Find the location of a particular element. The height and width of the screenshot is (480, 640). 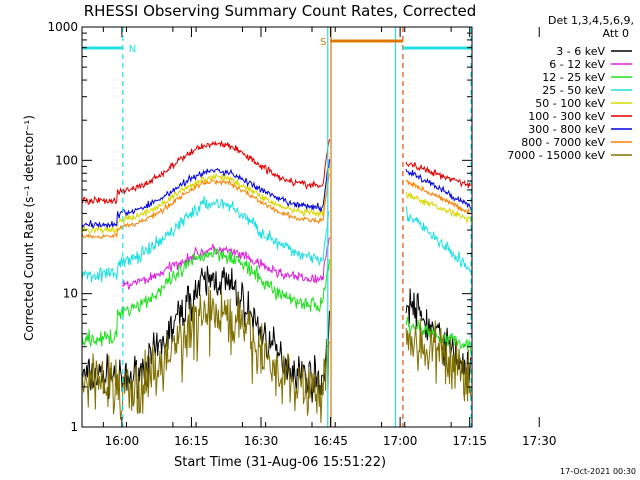

legend-label: 100 - 300 keV is located at coordinates (566, 116).